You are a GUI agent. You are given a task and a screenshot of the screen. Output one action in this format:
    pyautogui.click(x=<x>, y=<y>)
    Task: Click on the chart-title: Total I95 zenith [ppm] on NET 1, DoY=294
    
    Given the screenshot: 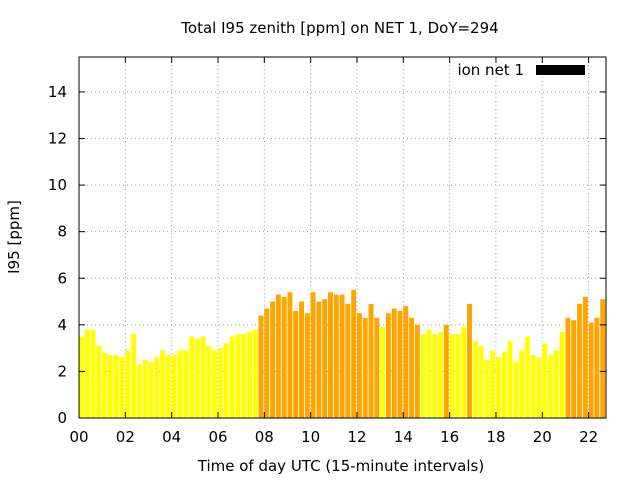 What is the action you would take?
    pyautogui.click(x=339, y=28)
    